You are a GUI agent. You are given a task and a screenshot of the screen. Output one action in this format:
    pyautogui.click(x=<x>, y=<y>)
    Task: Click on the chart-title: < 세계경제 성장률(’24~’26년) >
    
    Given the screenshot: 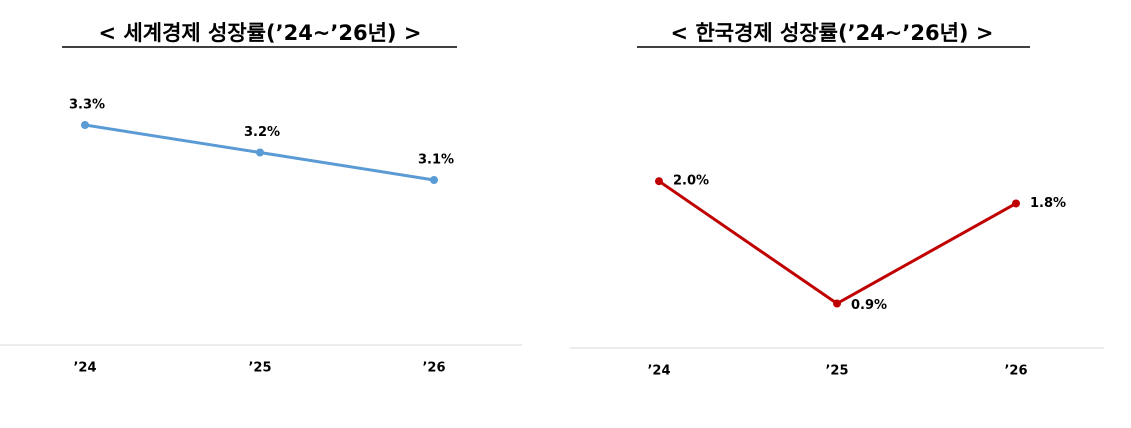 What is the action you would take?
    pyautogui.click(x=260, y=33)
    